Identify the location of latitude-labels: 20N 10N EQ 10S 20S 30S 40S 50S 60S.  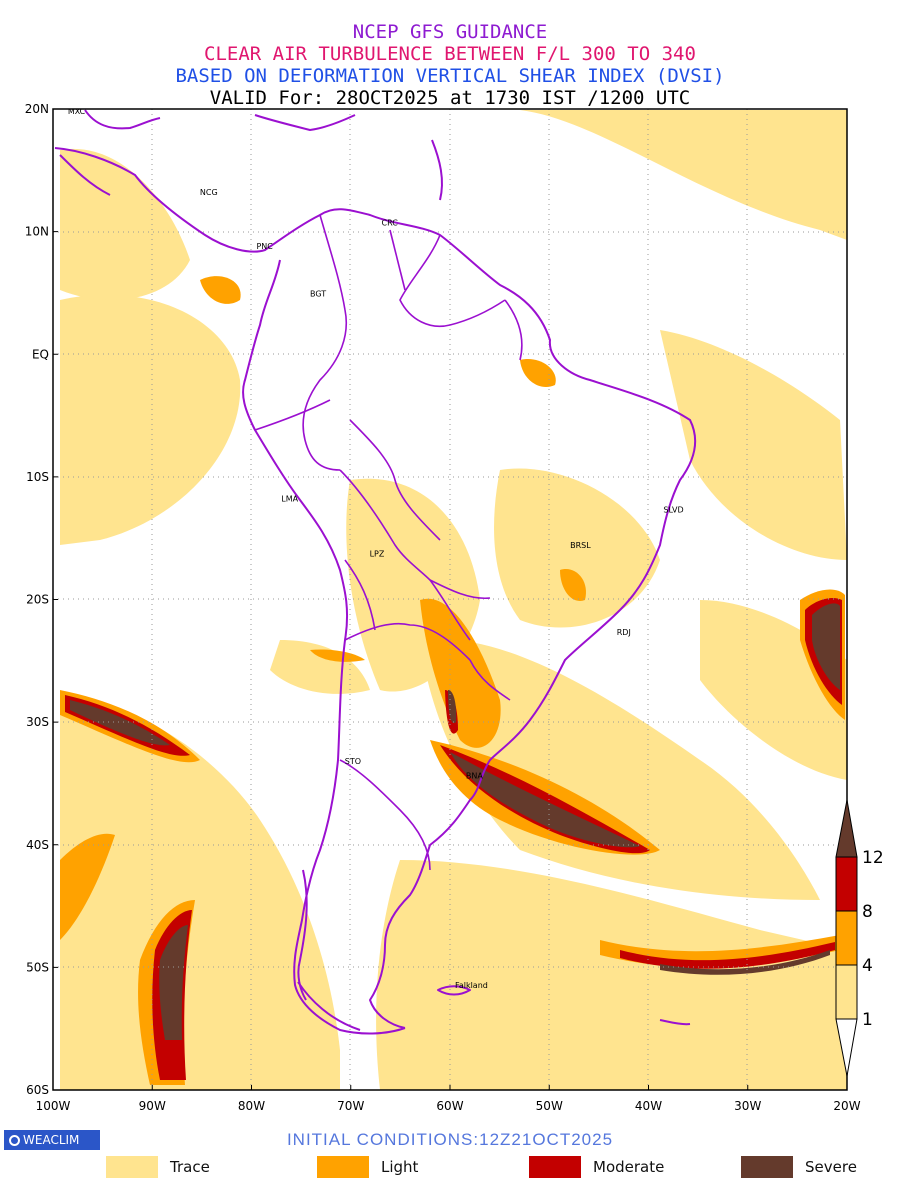
(37, 599).